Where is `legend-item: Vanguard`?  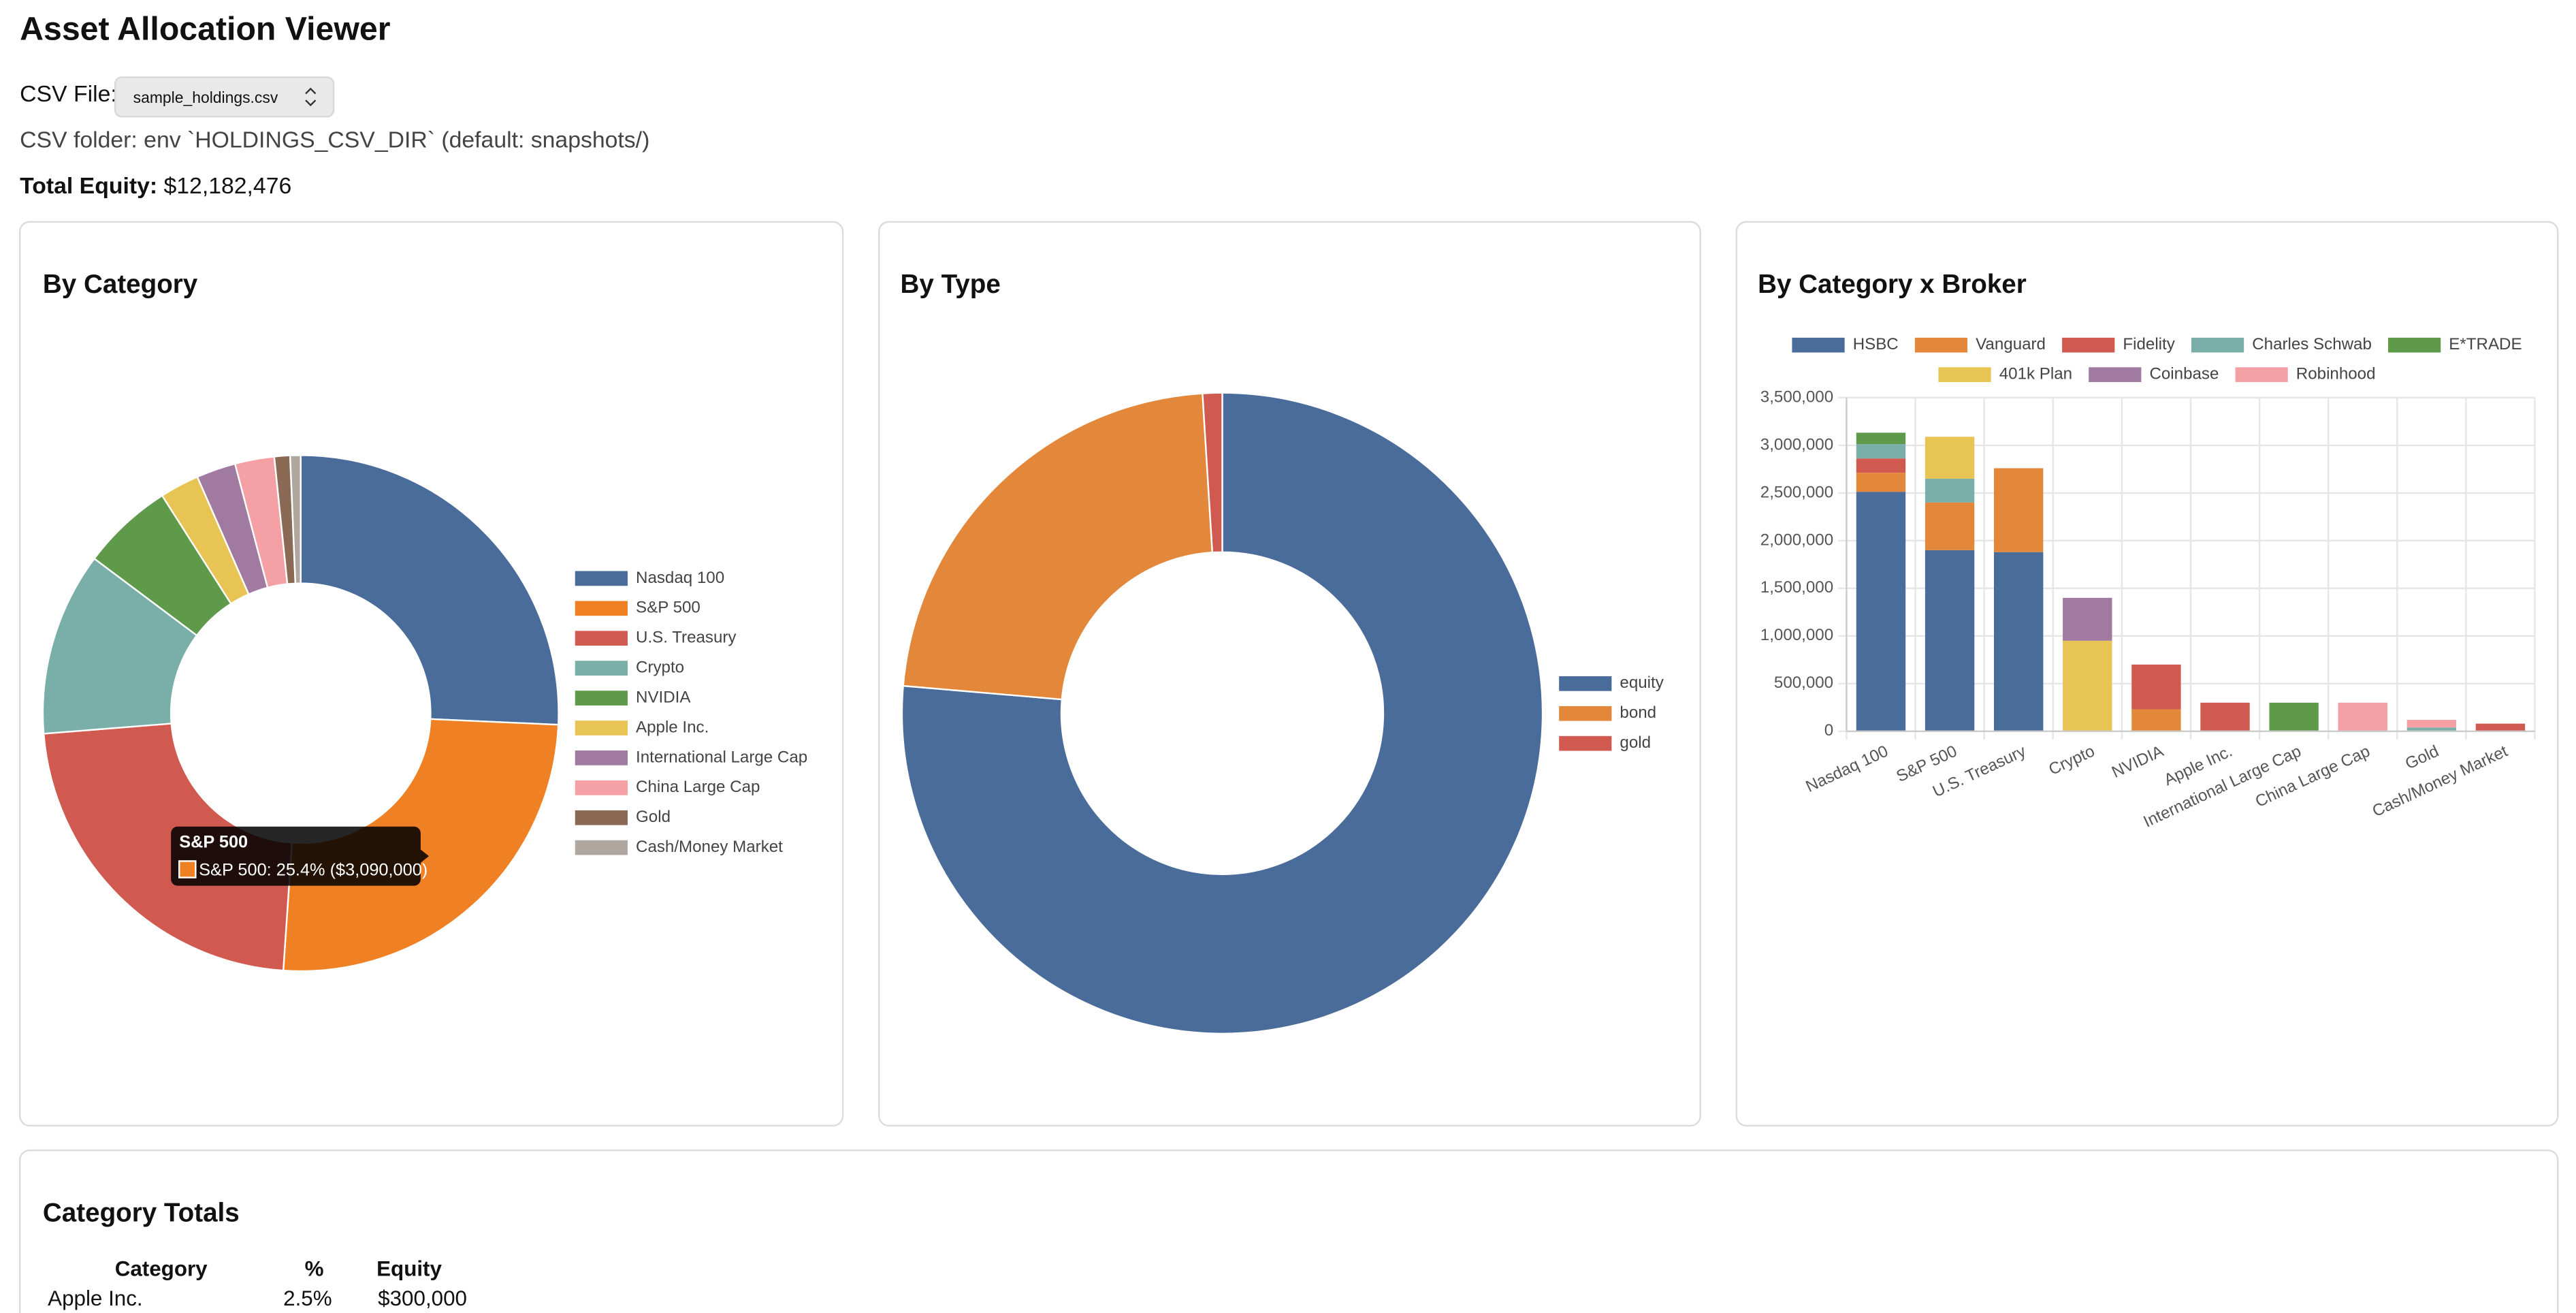
legend-item: Vanguard is located at coordinates (1980, 344).